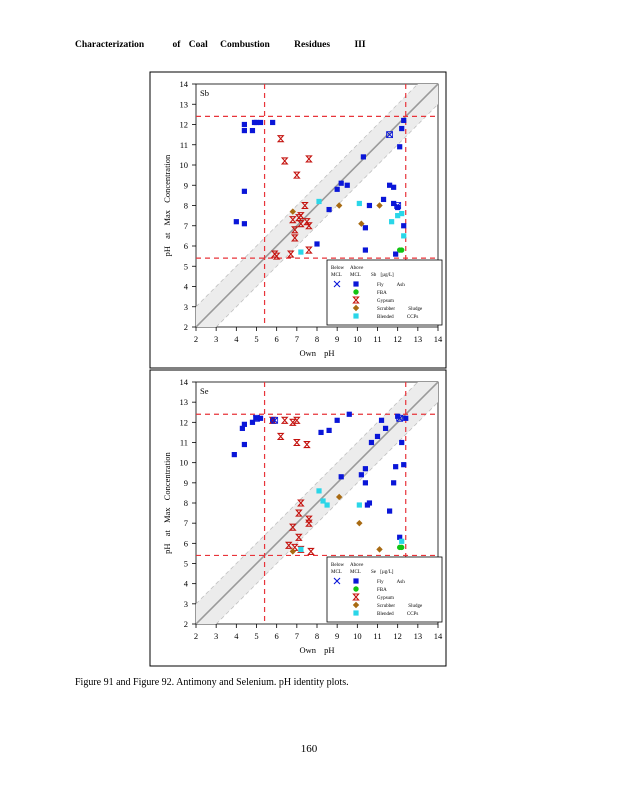 Image resolution: width=618 pixels, height=800 pixels. What do you see at coordinates (317, 339) in the screenshot?
I see `x-tick-label: 8` at bounding box center [317, 339].